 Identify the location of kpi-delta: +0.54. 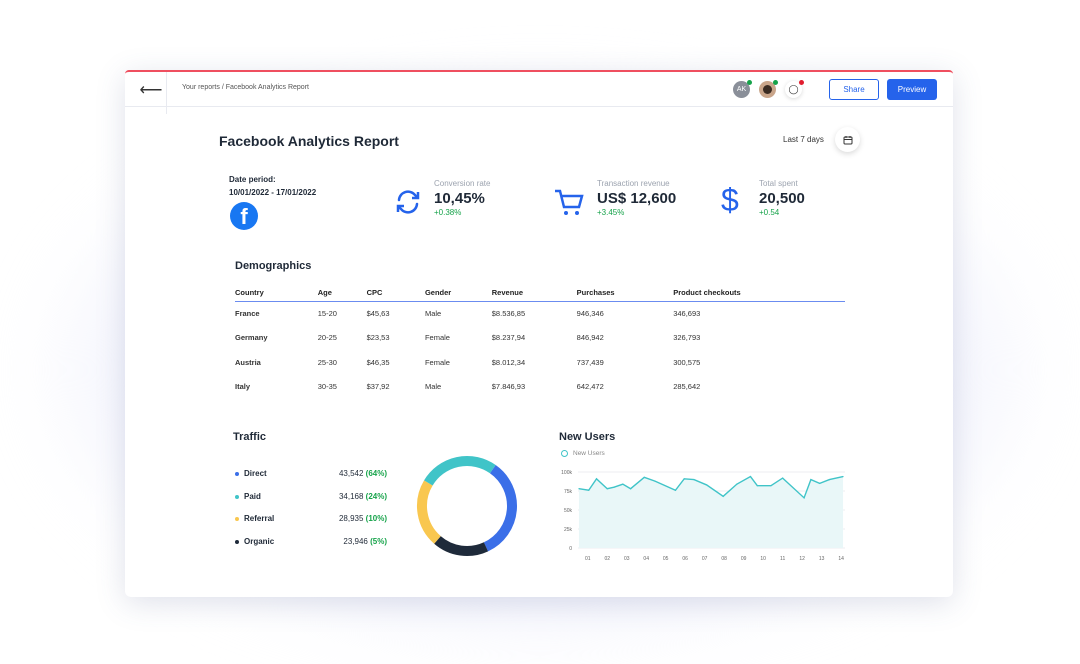
(769, 212).